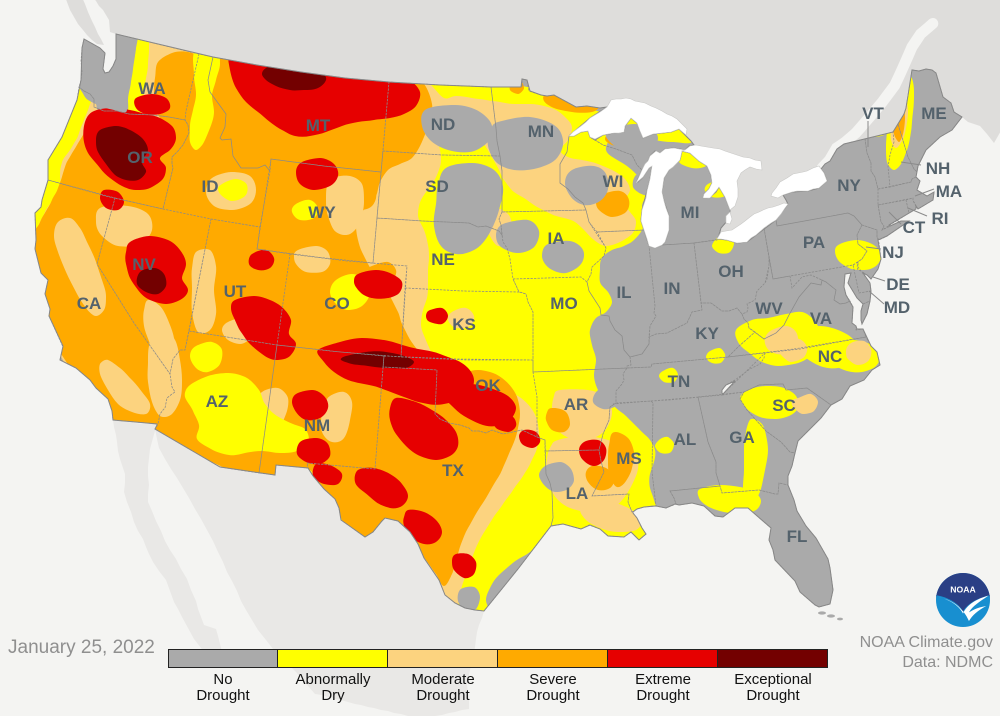  I want to click on state-label-de: DE, so click(898, 284).